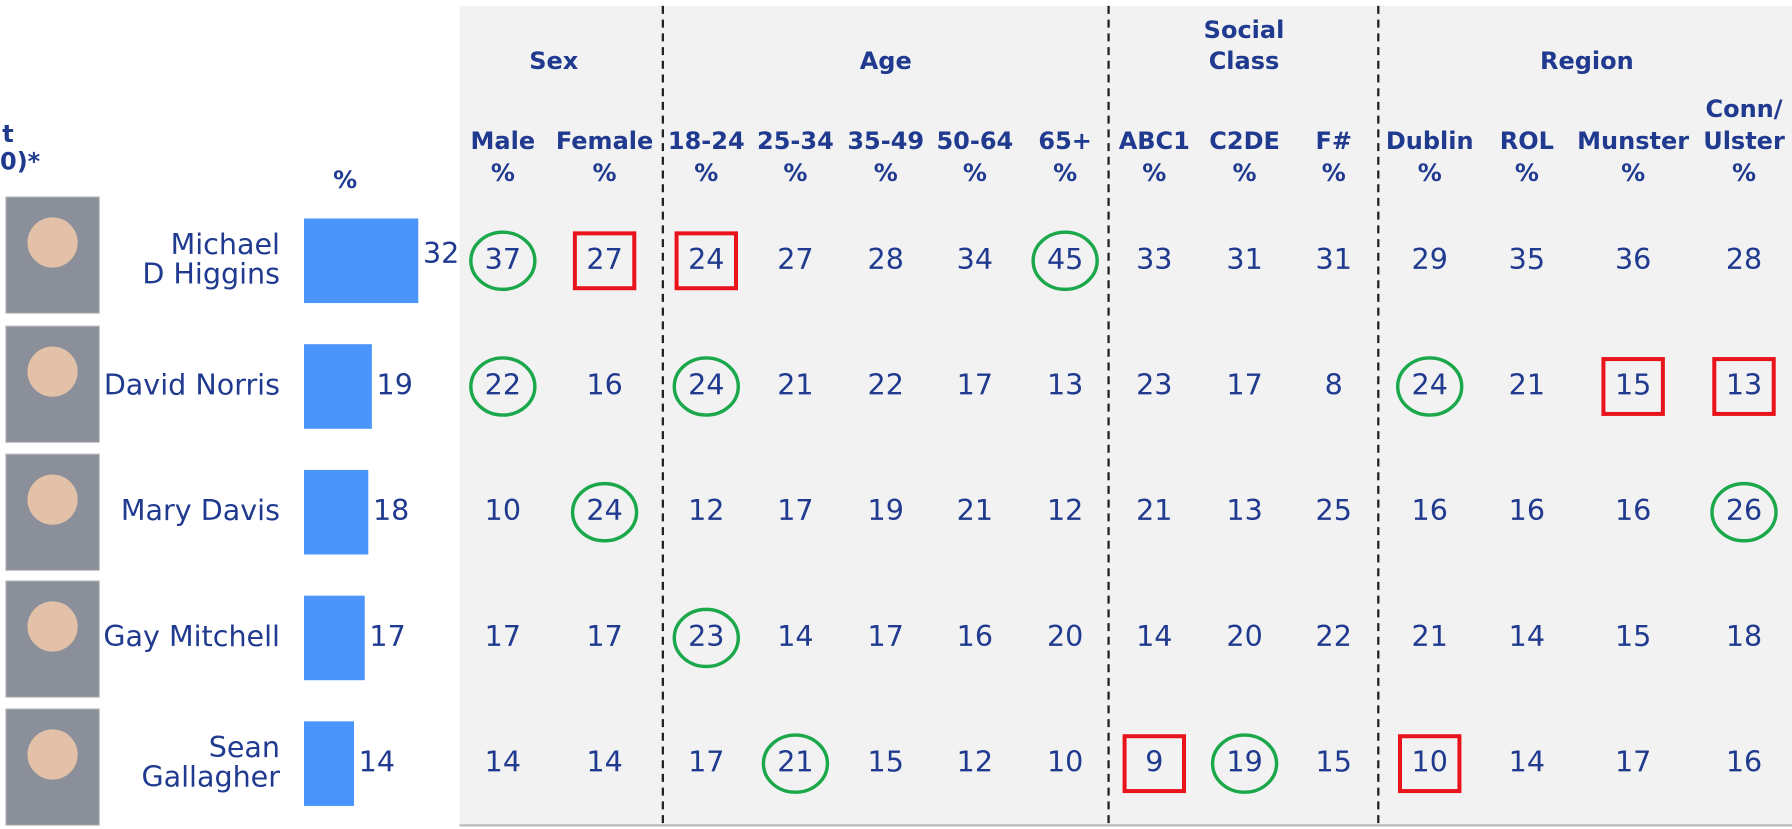  Describe the element at coordinates (1527, 259) in the screenshot. I see `cell-value: 35` at that location.